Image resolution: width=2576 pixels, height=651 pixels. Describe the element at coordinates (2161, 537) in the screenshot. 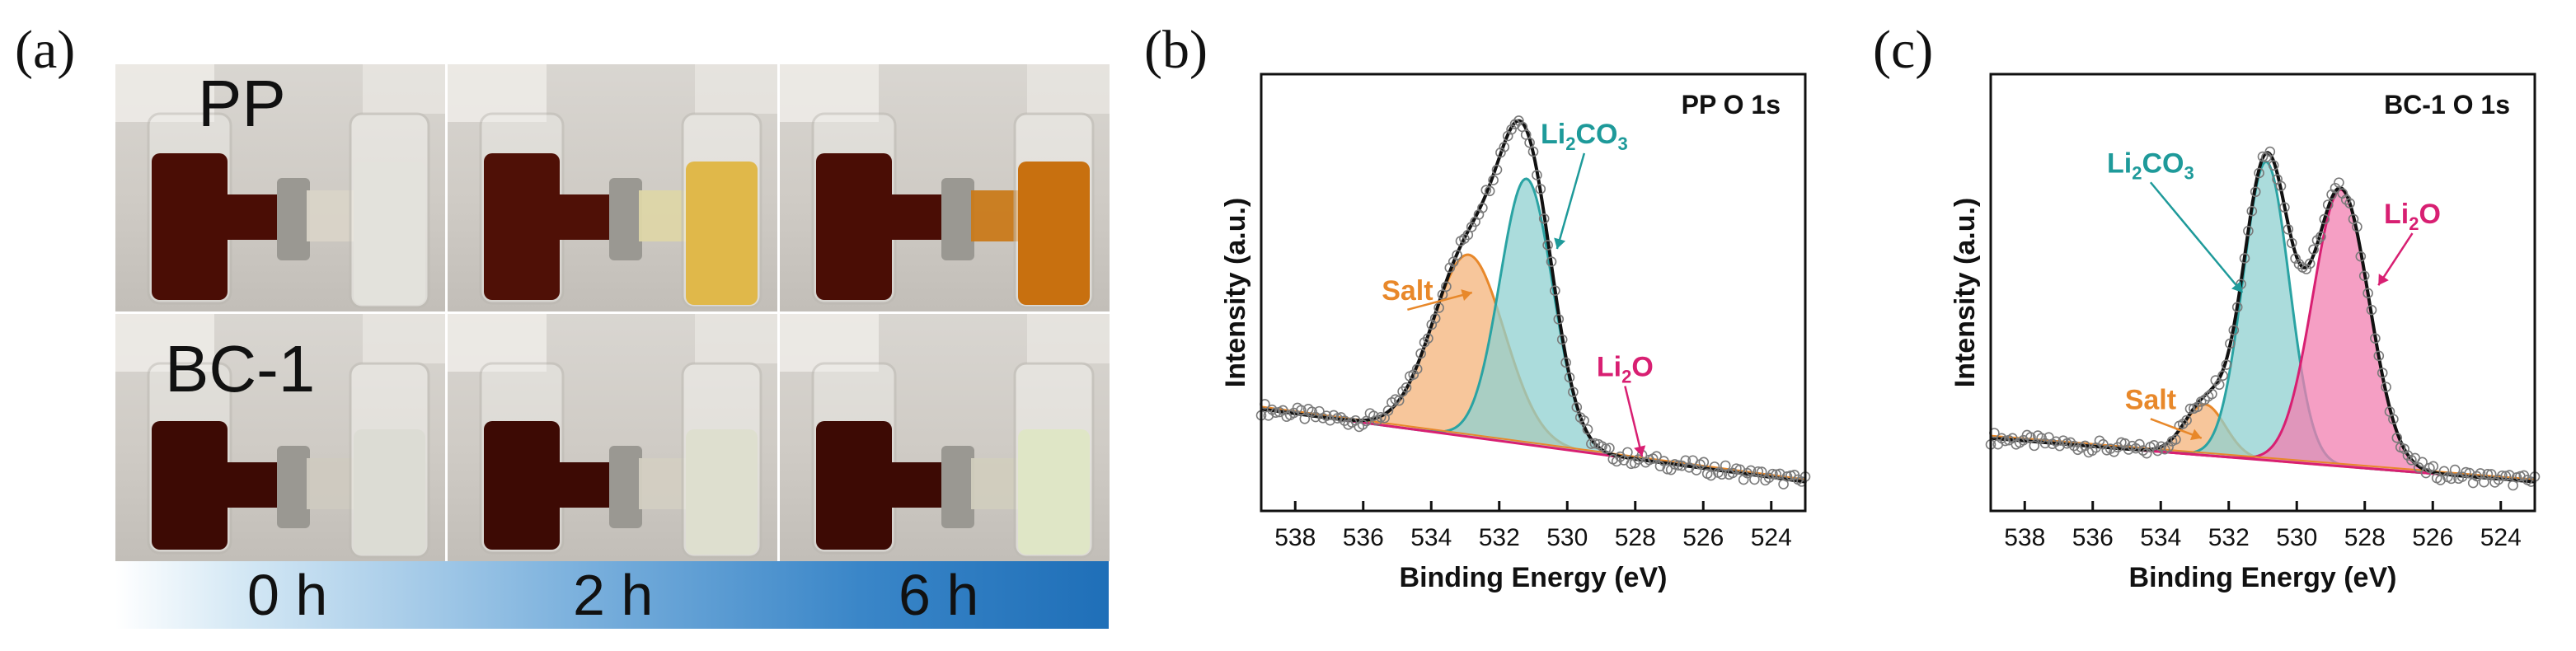

I see `x-tick-label: 534` at that location.